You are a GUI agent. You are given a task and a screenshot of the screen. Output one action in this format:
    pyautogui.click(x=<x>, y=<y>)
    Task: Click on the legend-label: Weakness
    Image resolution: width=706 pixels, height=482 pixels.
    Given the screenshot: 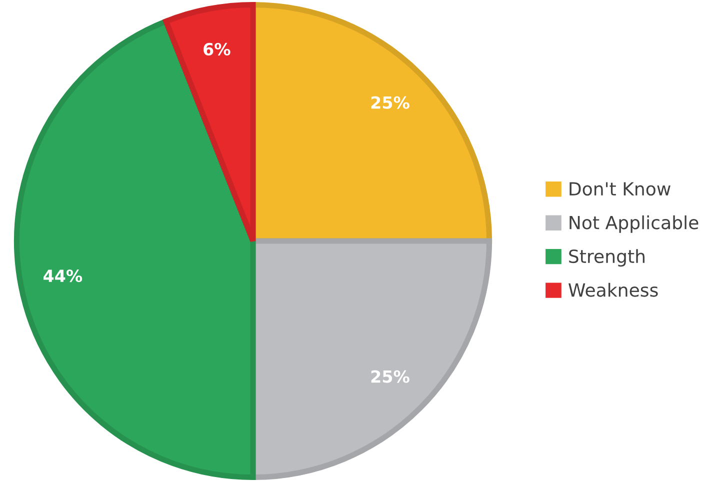 What is the action you would take?
    pyautogui.click(x=613, y=289)
    